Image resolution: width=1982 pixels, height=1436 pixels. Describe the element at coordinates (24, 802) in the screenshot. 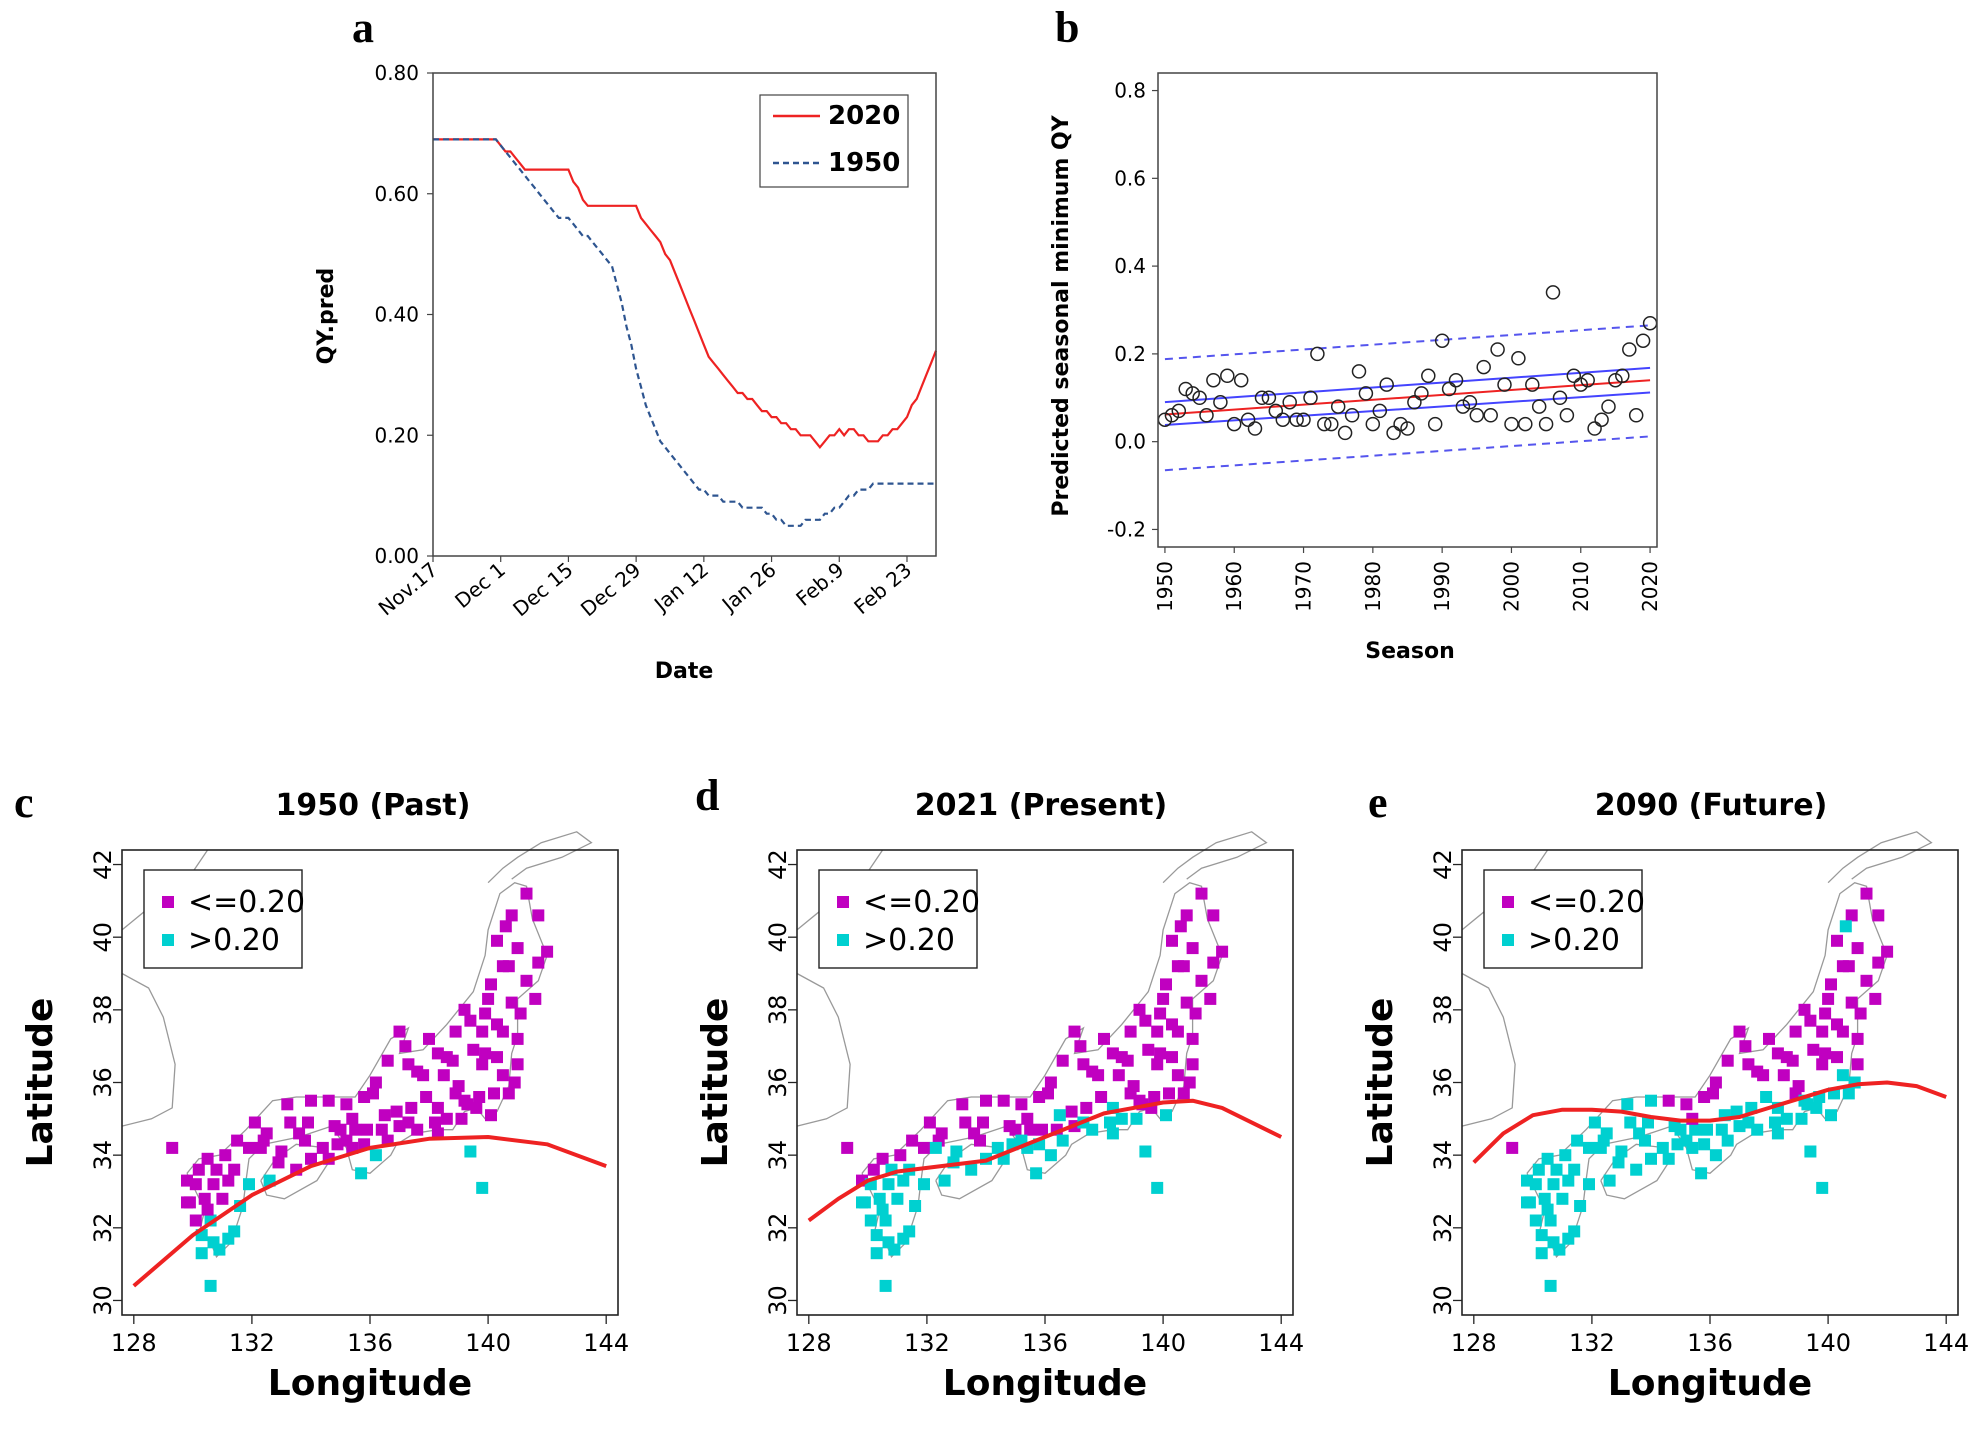

I see `panel-label-c: c` at that location.